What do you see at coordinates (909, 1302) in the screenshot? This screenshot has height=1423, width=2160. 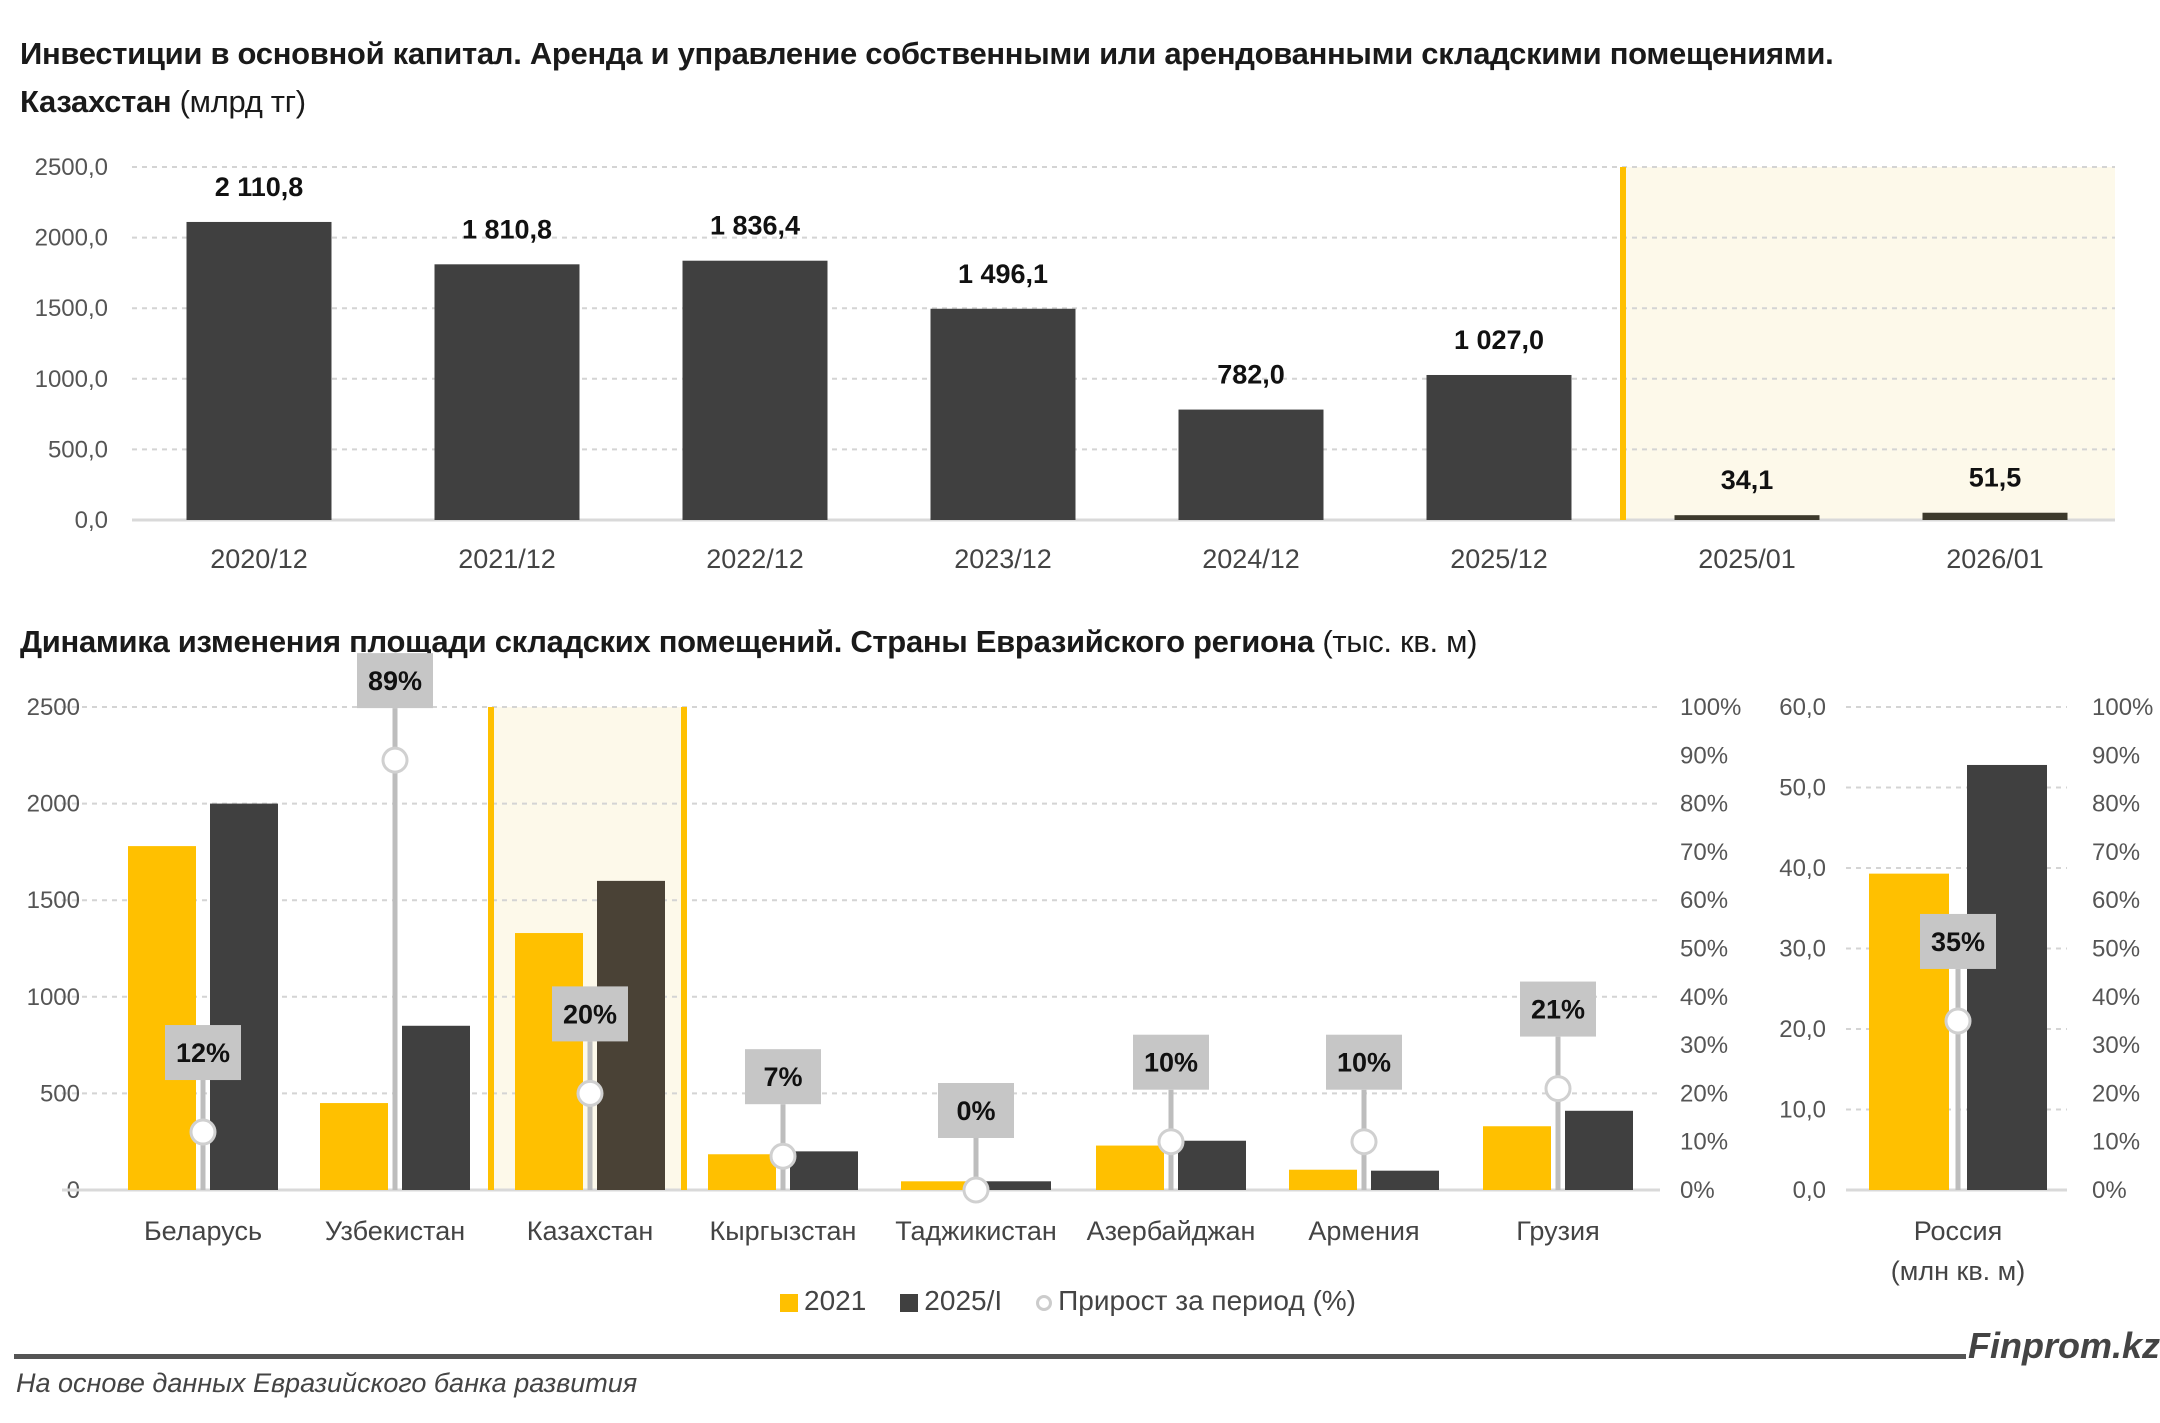 I see `legend-swatch-dark` at bounding box center [909, 1302].